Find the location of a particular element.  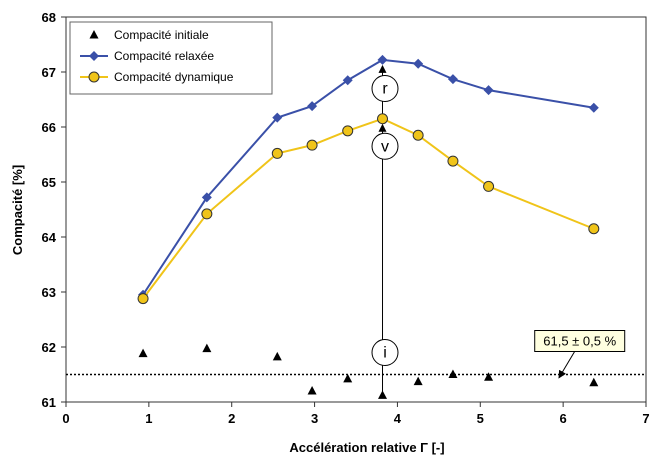

annotation-box-label: 61,5 ± 0,5 % is located at coordinates (579, 341).